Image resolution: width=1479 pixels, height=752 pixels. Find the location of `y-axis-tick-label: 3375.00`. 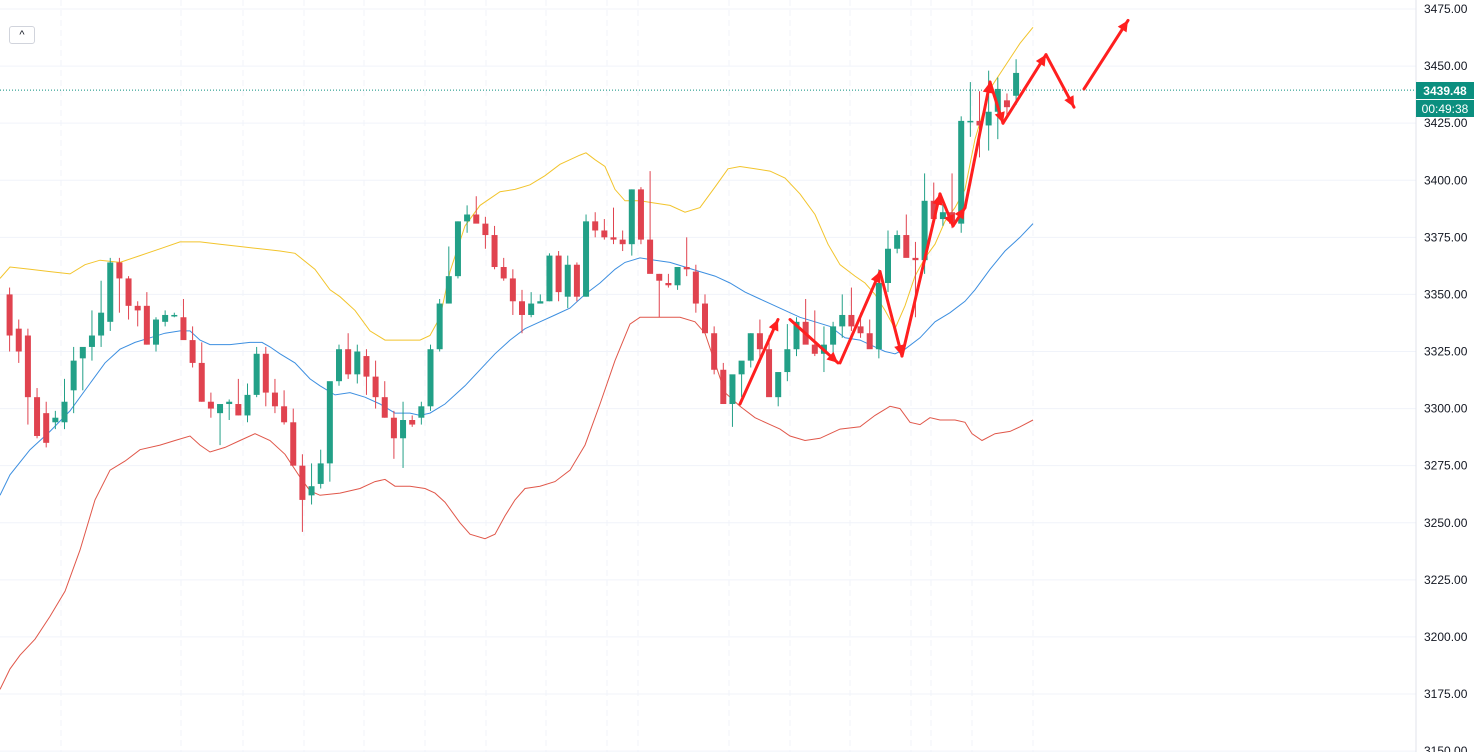

y-axis-tick-label: 3375.00 is located at coordinates (1446, 237).